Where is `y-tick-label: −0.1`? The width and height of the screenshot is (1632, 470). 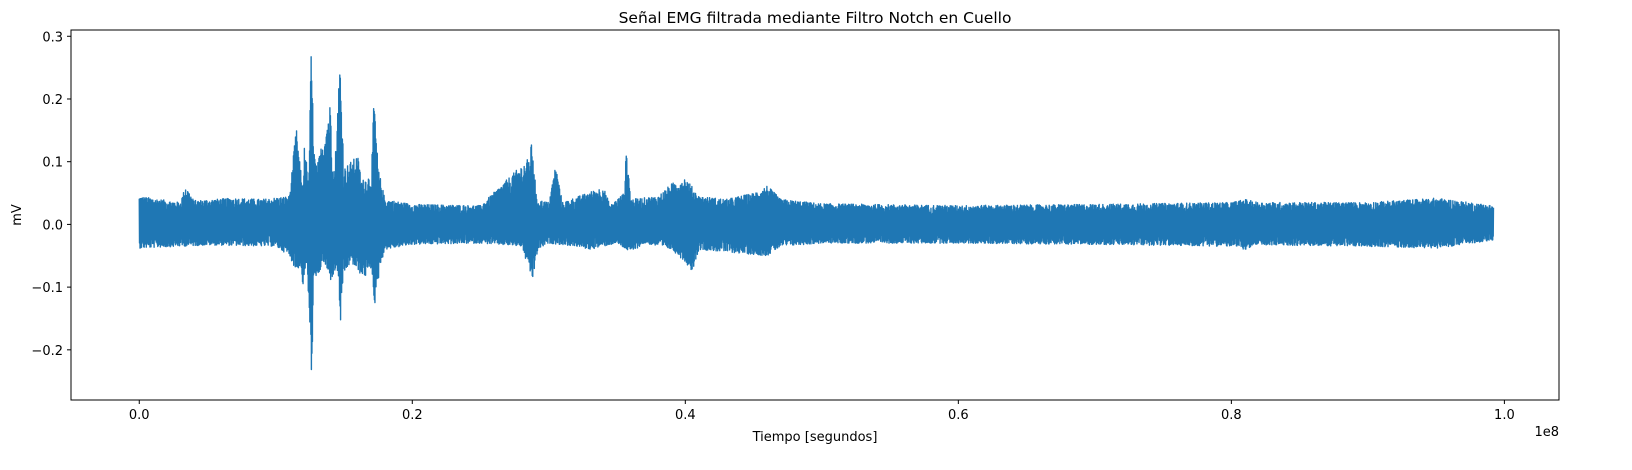 y-tick-label: −0.1 is located at coordinates (47, 288).